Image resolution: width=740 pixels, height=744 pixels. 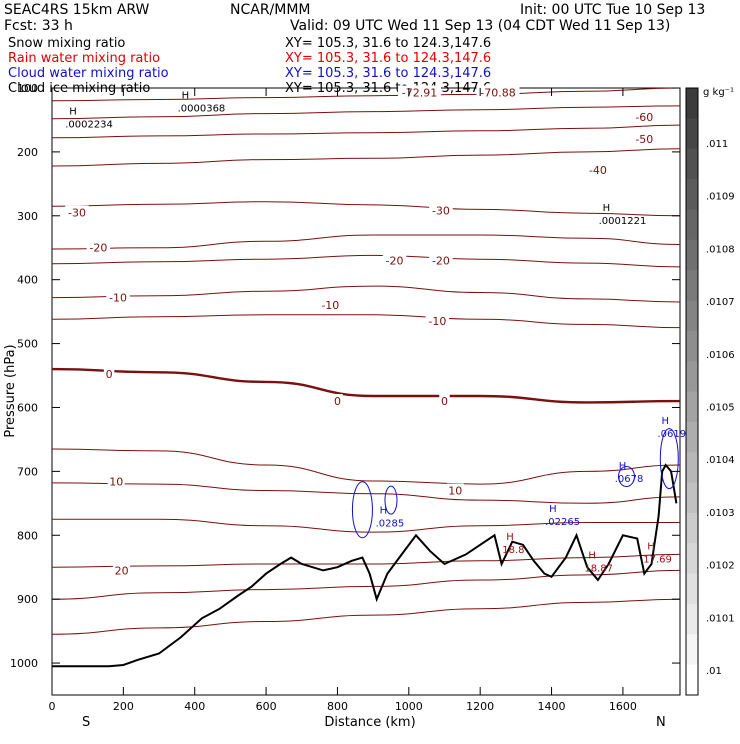 What do you see at coordinates (38, 26) in the screenshot?
I see `forecast-hour: Fcst: 33 h` at bounding box center [38, 26].